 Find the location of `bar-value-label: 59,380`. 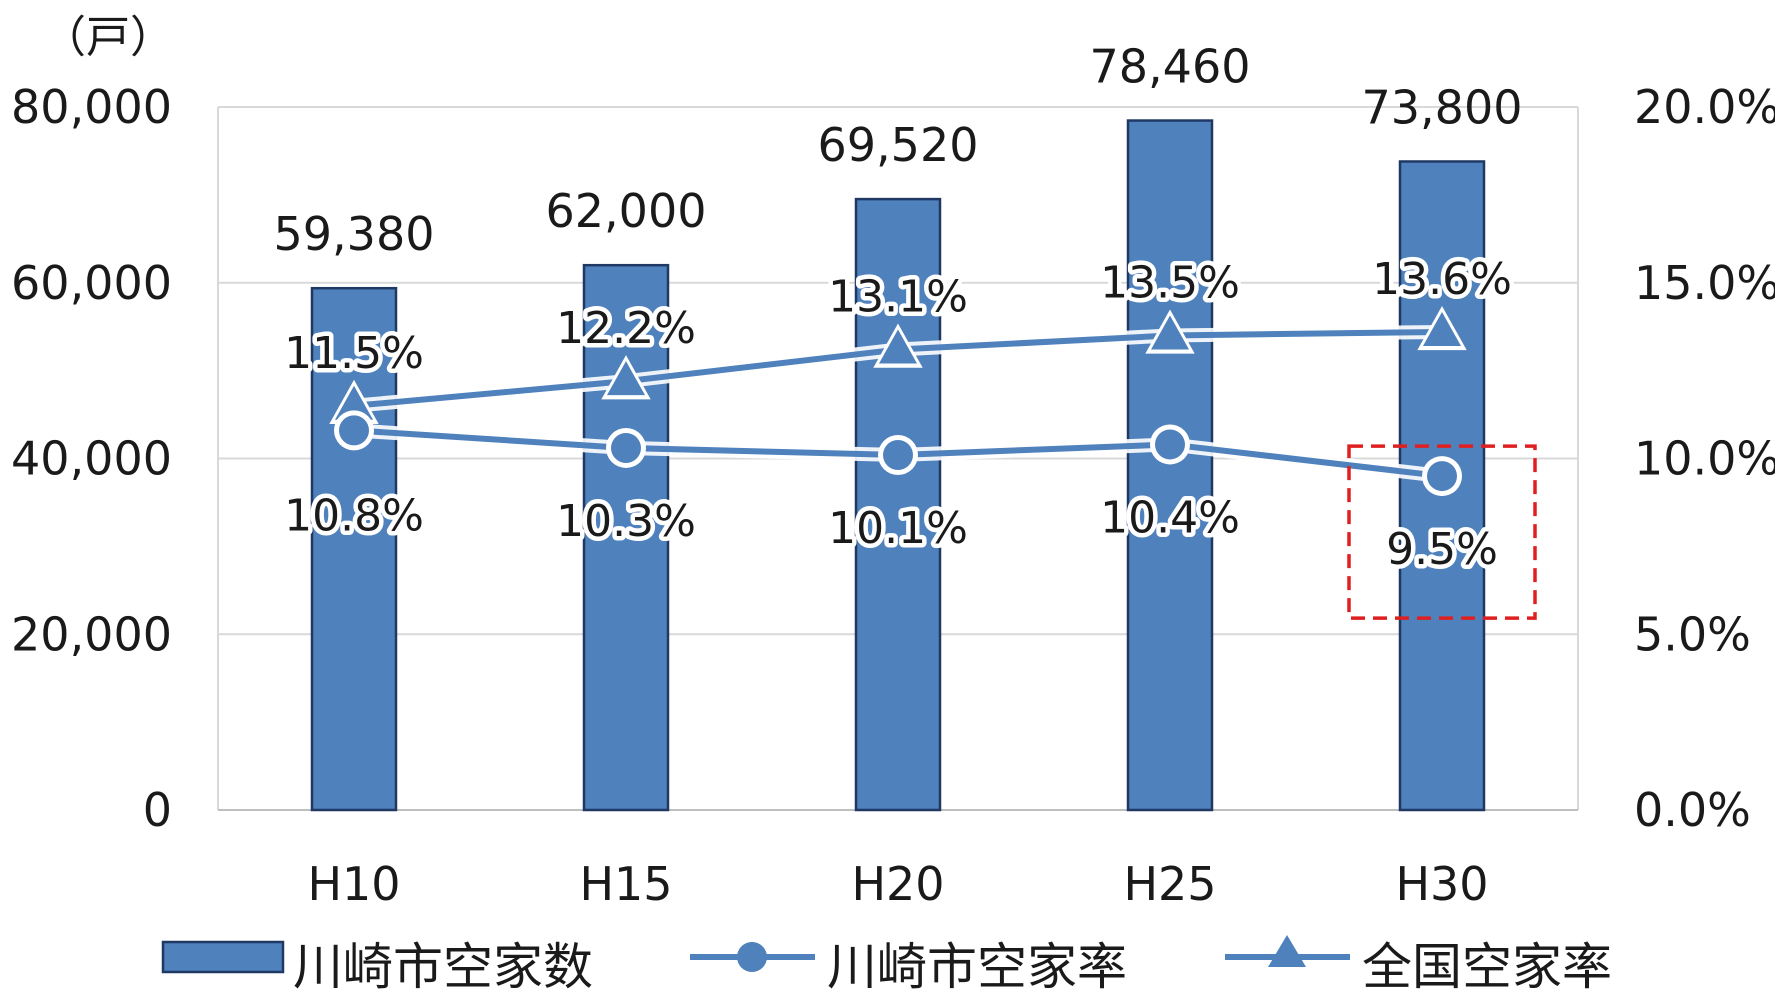

bar-value-label: 59,380 is located at coordinates (354, 234).